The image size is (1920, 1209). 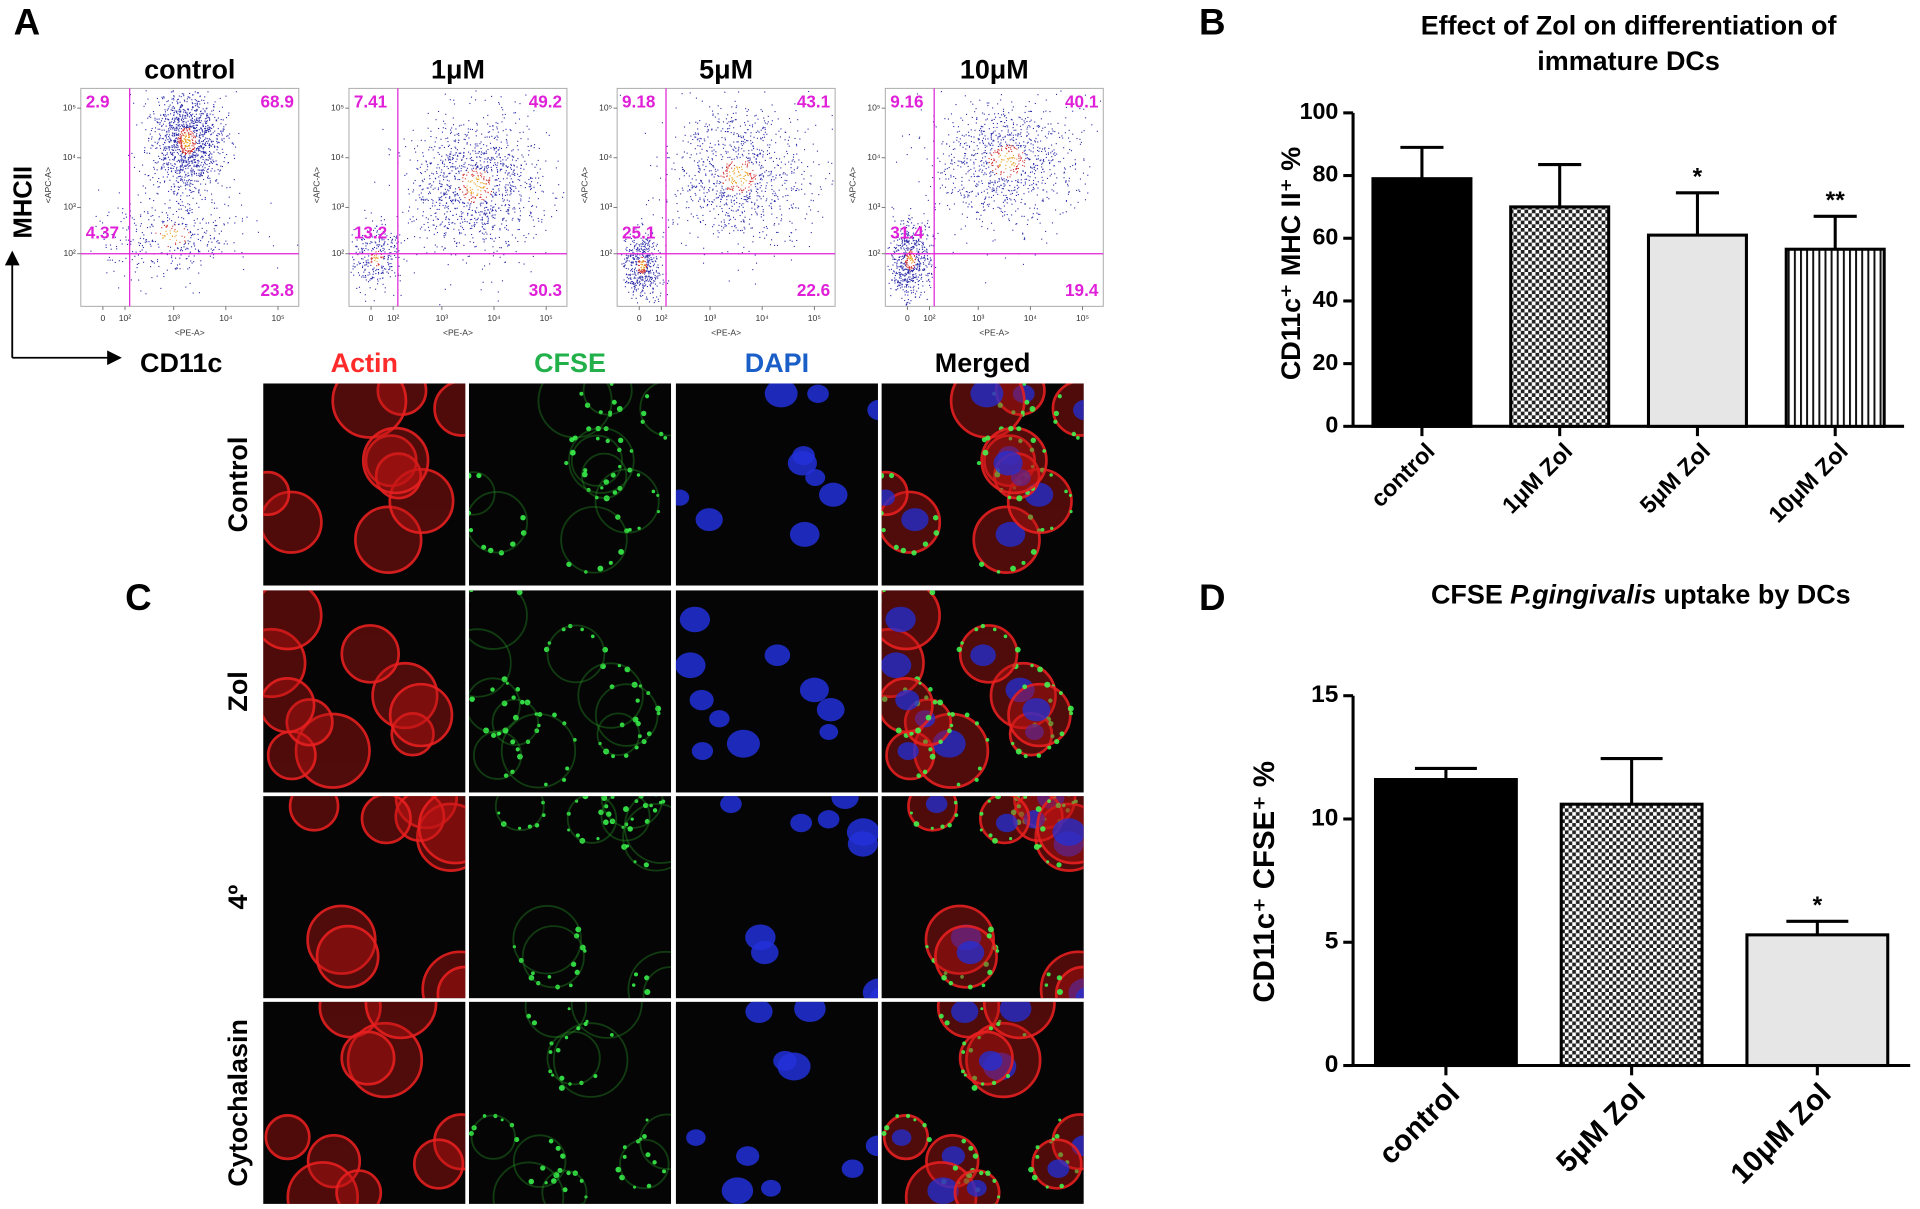 I want to click on x-tick-label: 10², so click(x=661, y=318).